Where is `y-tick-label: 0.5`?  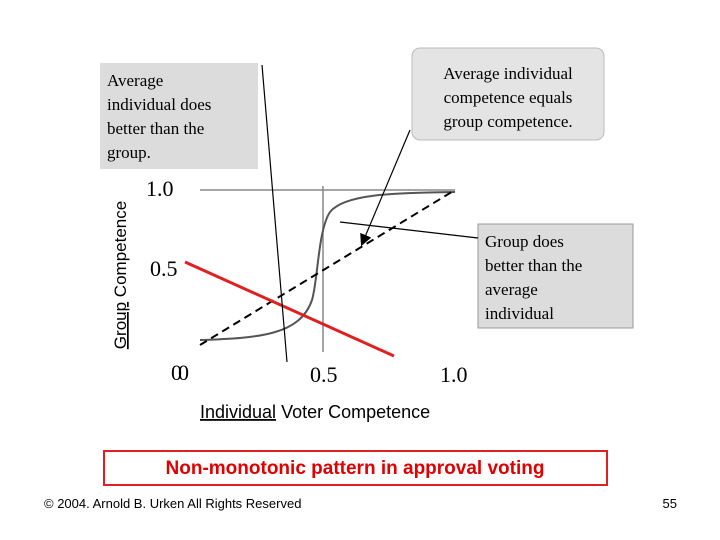 y-tick-label: 0.5 is located at coordinates (164, 268).